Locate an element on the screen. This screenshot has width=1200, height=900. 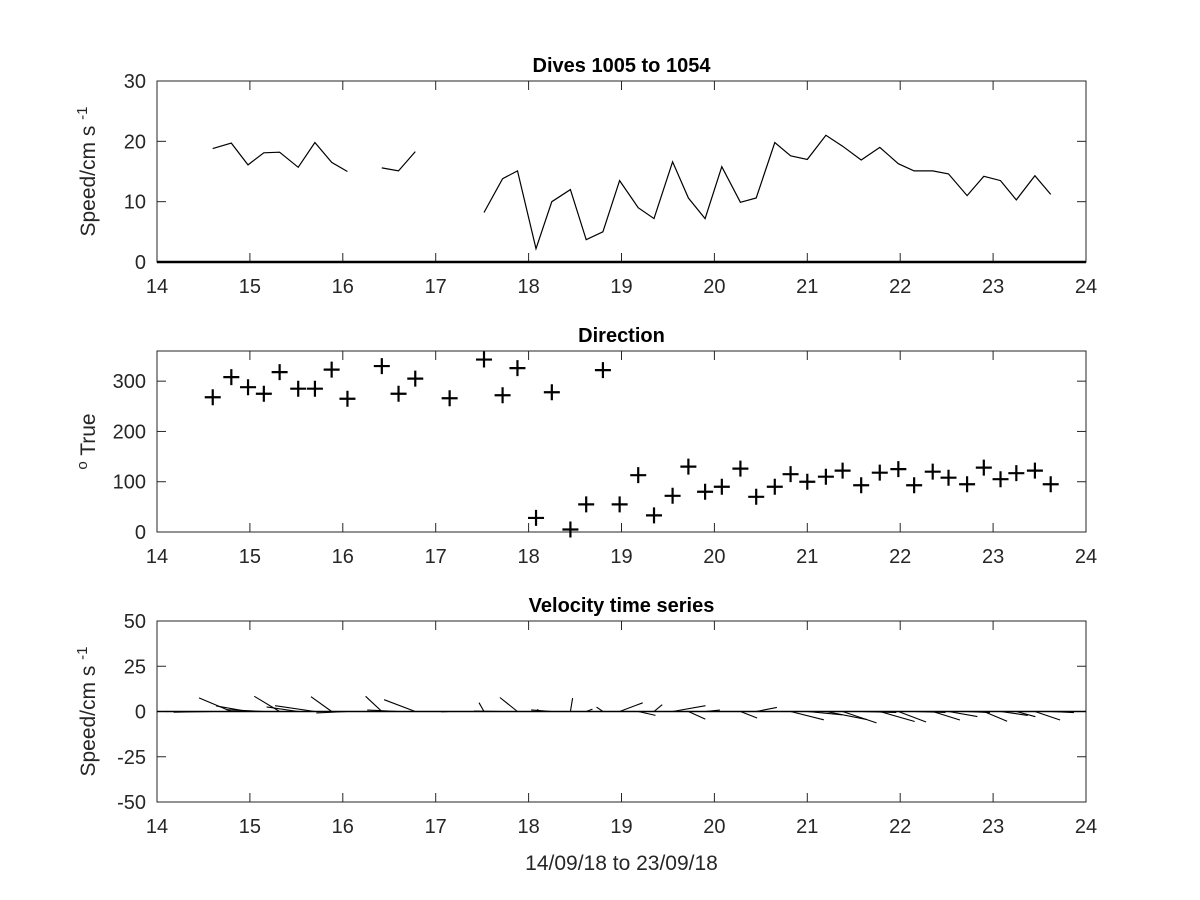
speed-ylabel: Speed/cm s -1 is located at coordinates (87, 171).